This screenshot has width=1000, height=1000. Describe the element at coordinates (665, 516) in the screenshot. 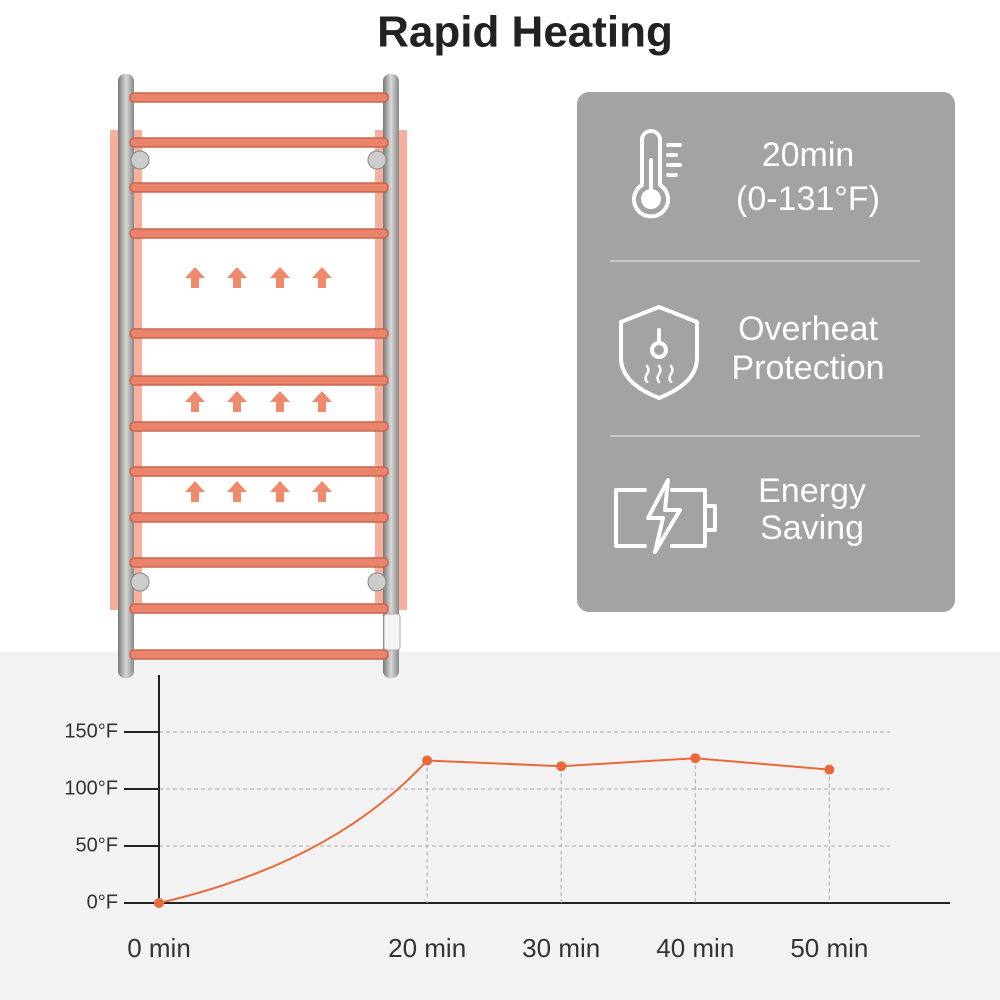

I see `battery-icon` at that location.